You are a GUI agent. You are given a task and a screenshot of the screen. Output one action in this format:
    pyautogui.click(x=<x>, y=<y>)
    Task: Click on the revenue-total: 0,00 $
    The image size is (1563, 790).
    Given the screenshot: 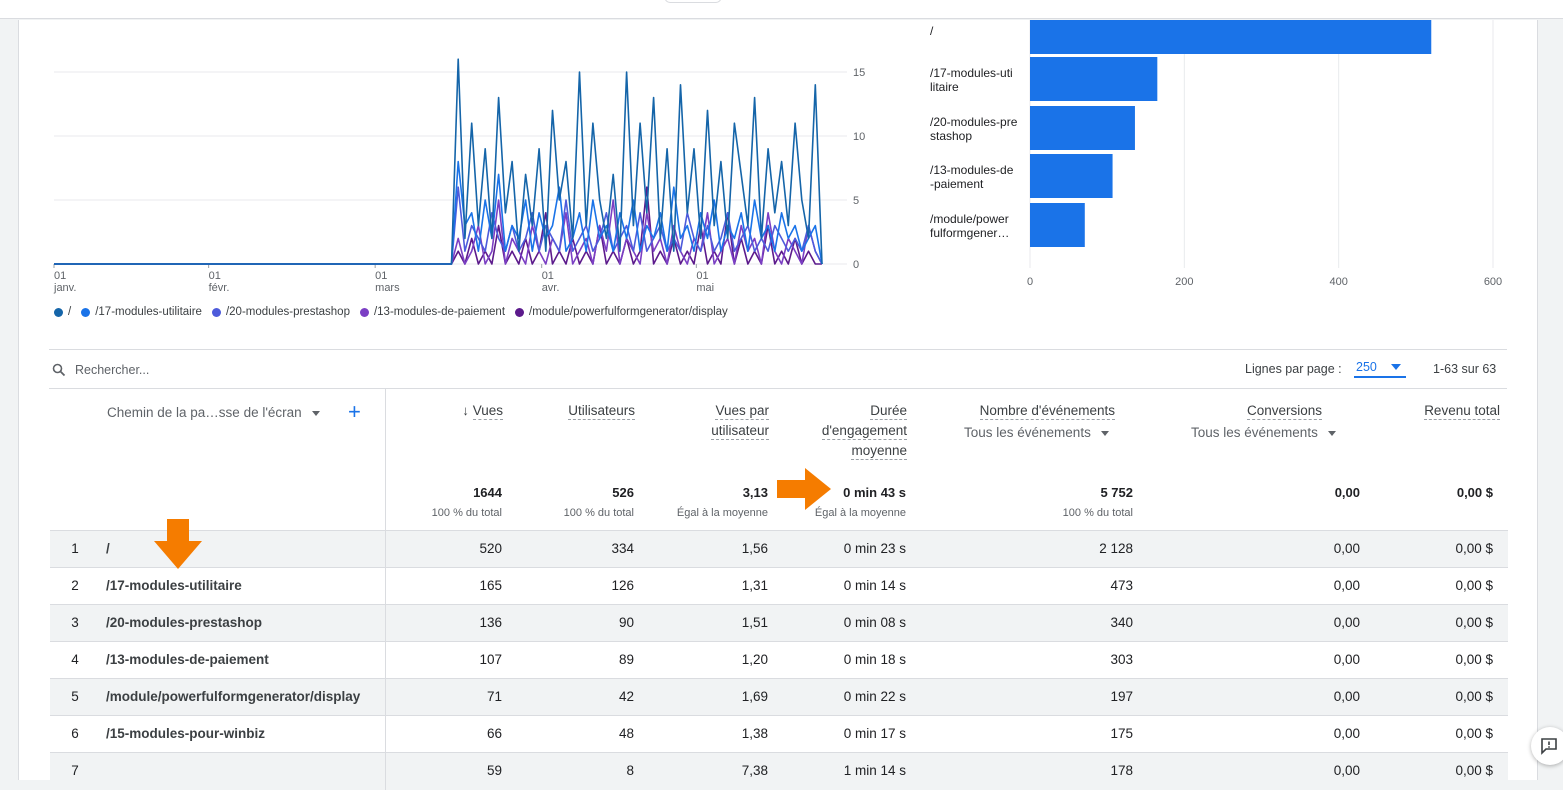 What is the action you would take?
    pyautogui.click(x=1474, y=492)
    